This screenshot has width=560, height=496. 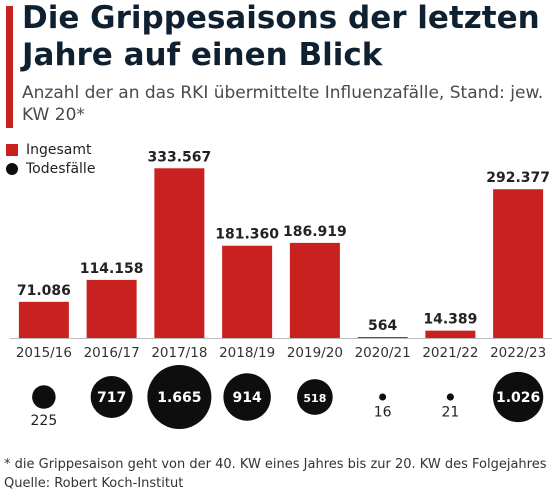 I want to click on bar-total-2021/22, so click(x=450, y=334).